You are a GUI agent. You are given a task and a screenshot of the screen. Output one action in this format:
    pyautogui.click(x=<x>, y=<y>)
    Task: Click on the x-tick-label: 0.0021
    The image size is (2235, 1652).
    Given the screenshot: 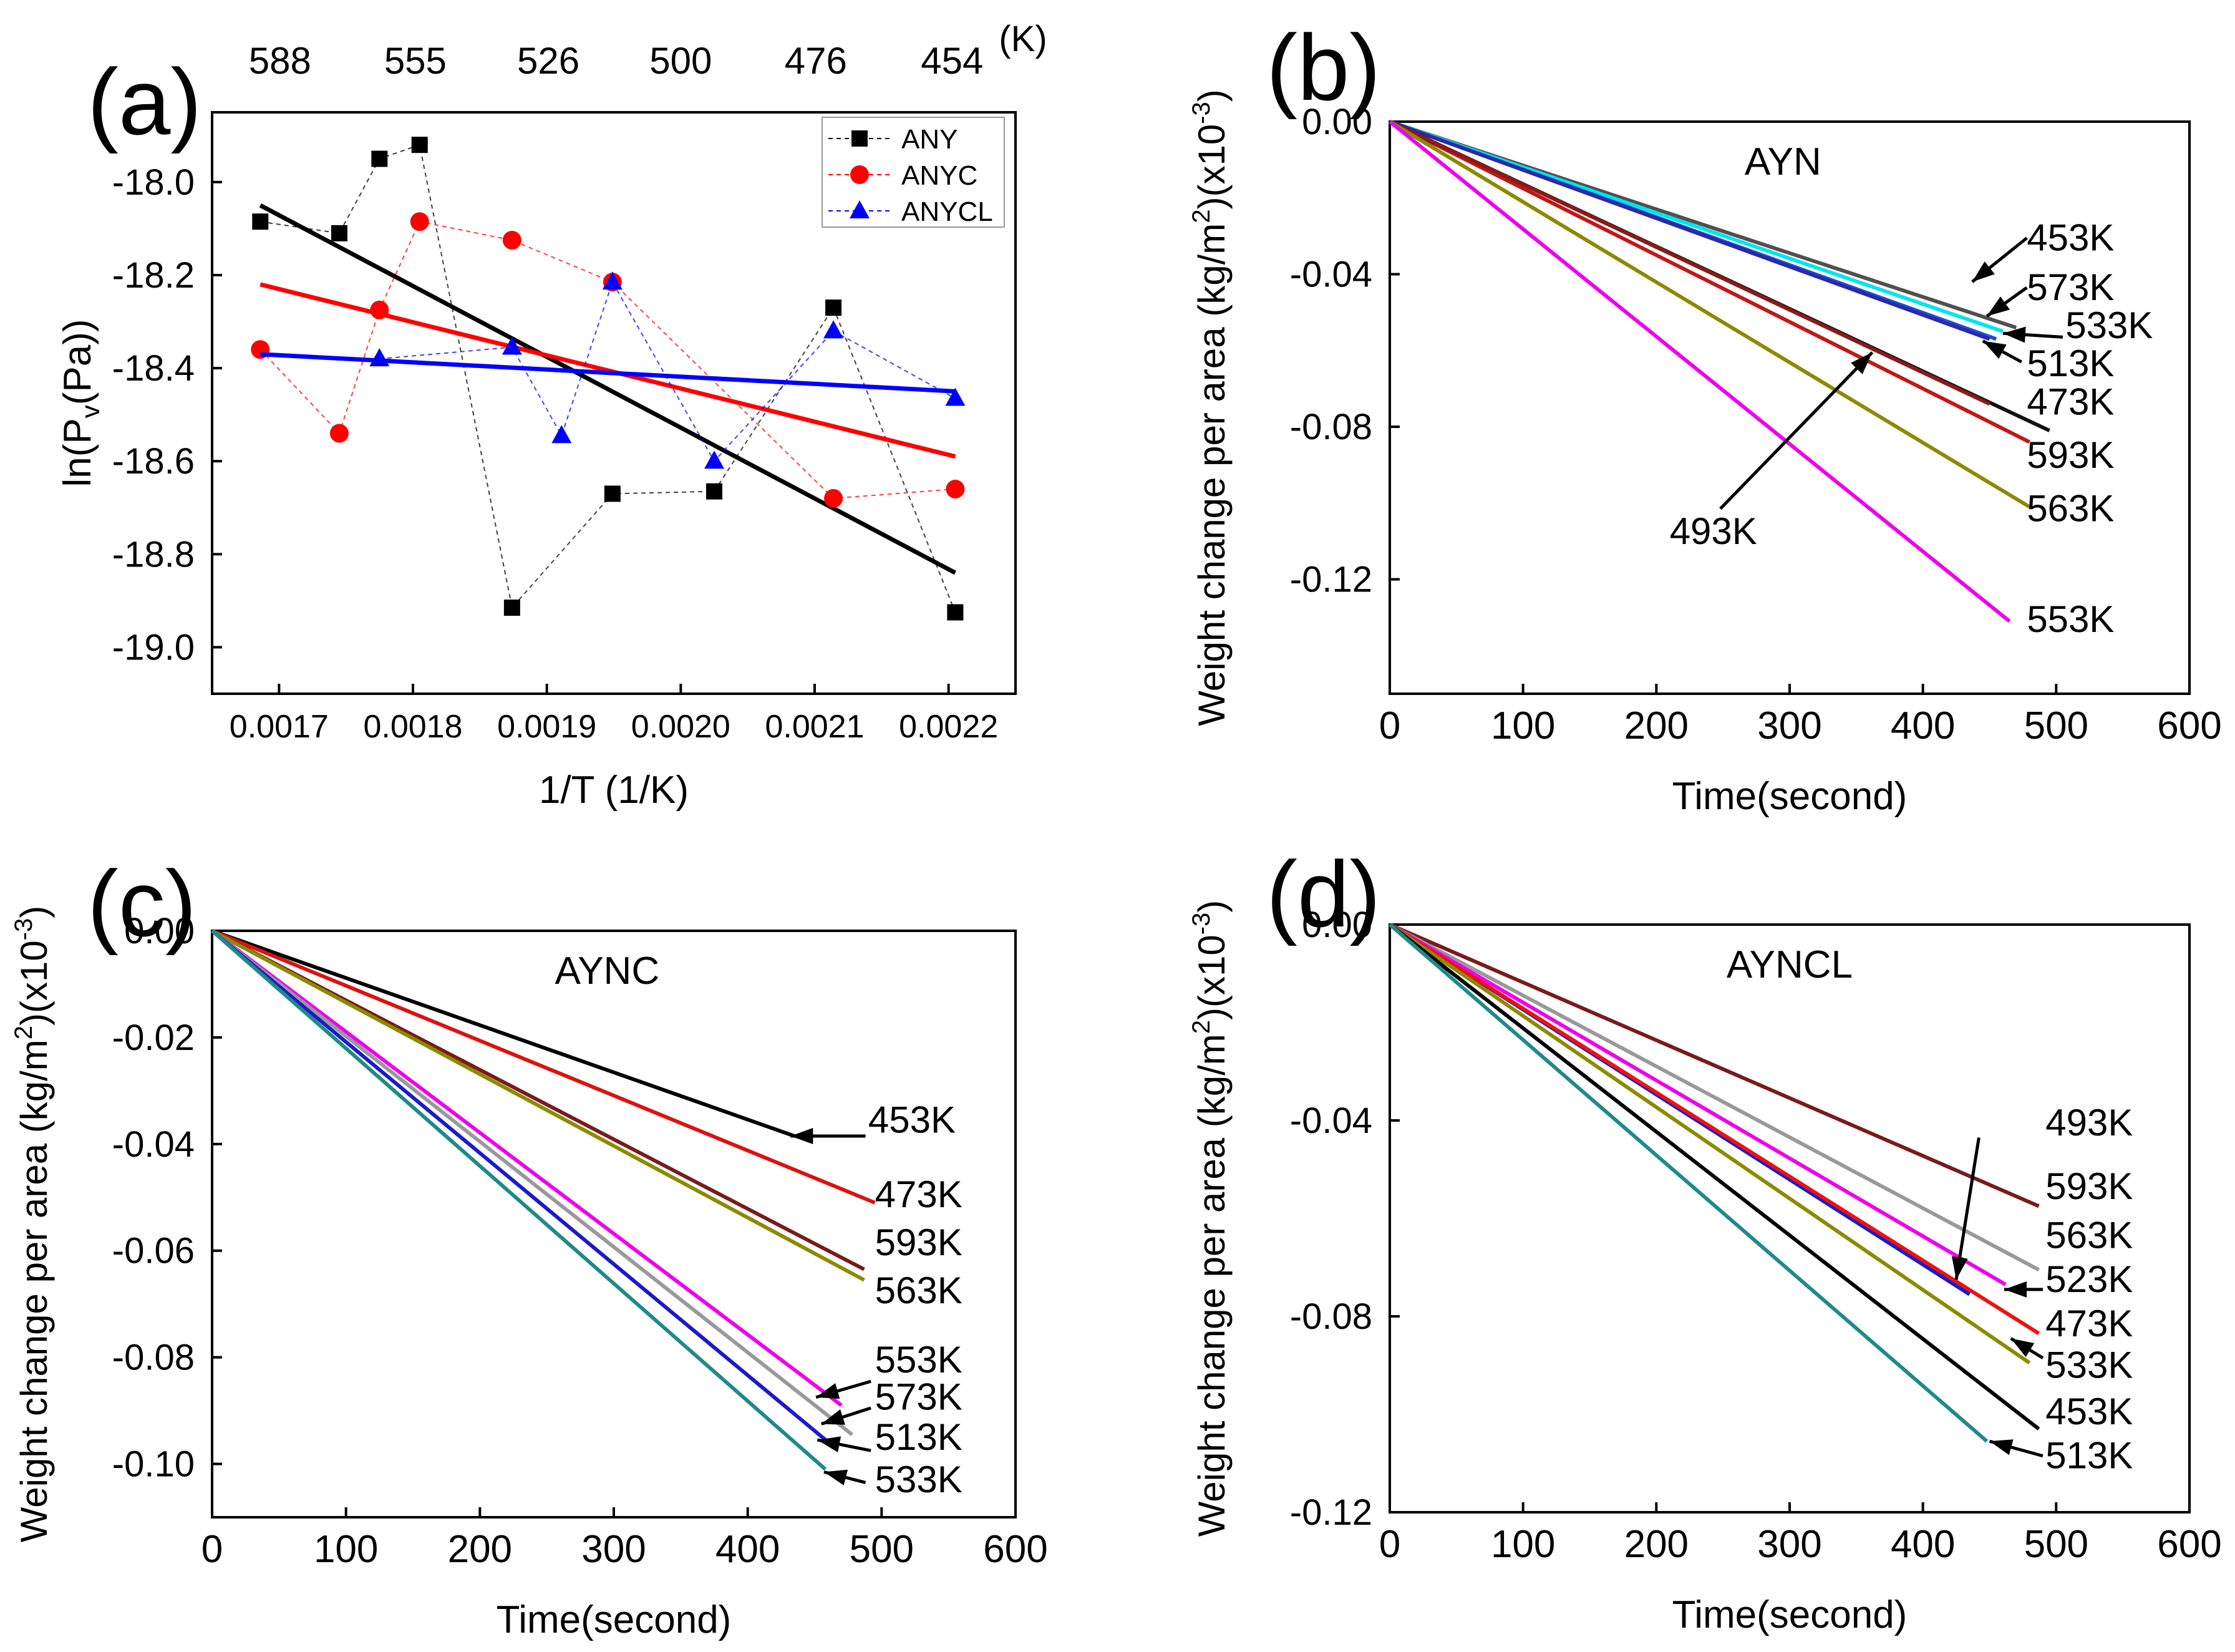 What is the action you would take?
    pyautogui.click(x=814, y=727)
    